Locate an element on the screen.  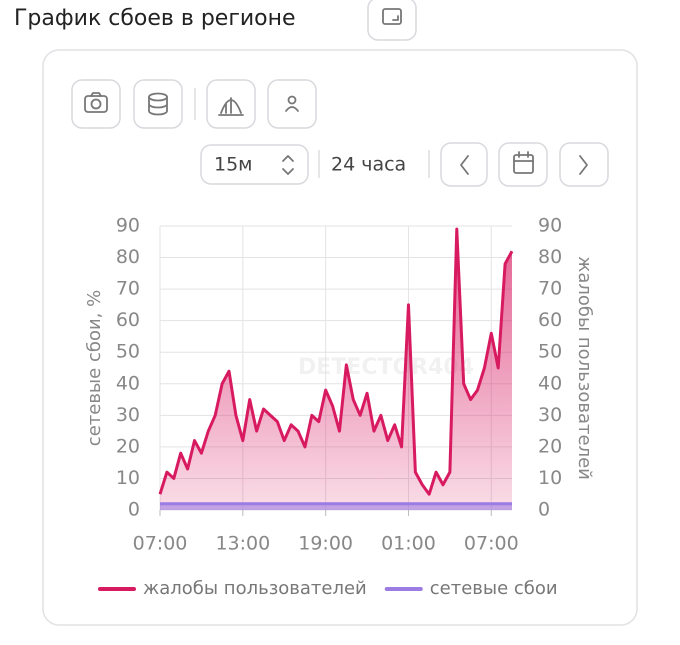
screenshot-button is located at coordinates (96, 104).